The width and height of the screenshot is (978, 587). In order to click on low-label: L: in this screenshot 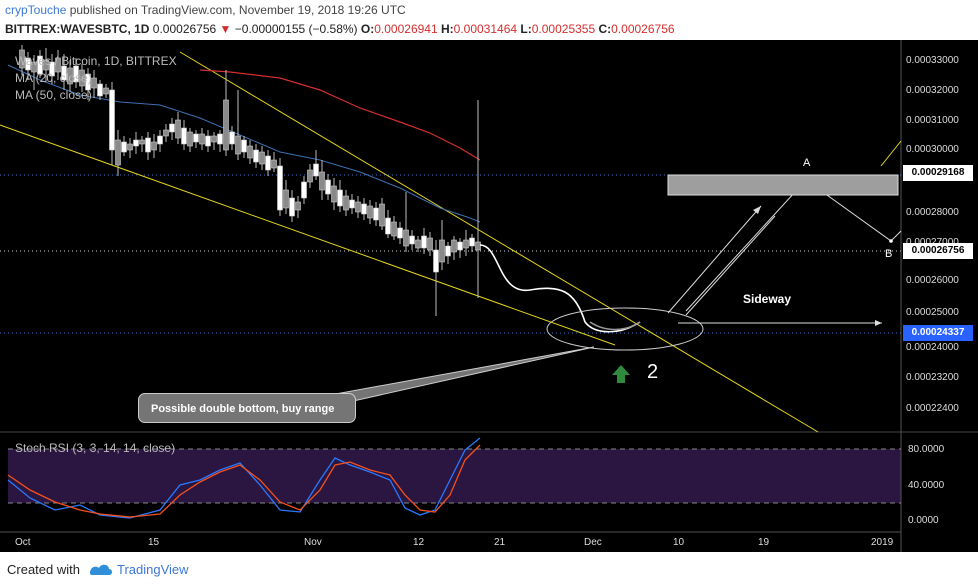, I will do `click(526, 29)`.